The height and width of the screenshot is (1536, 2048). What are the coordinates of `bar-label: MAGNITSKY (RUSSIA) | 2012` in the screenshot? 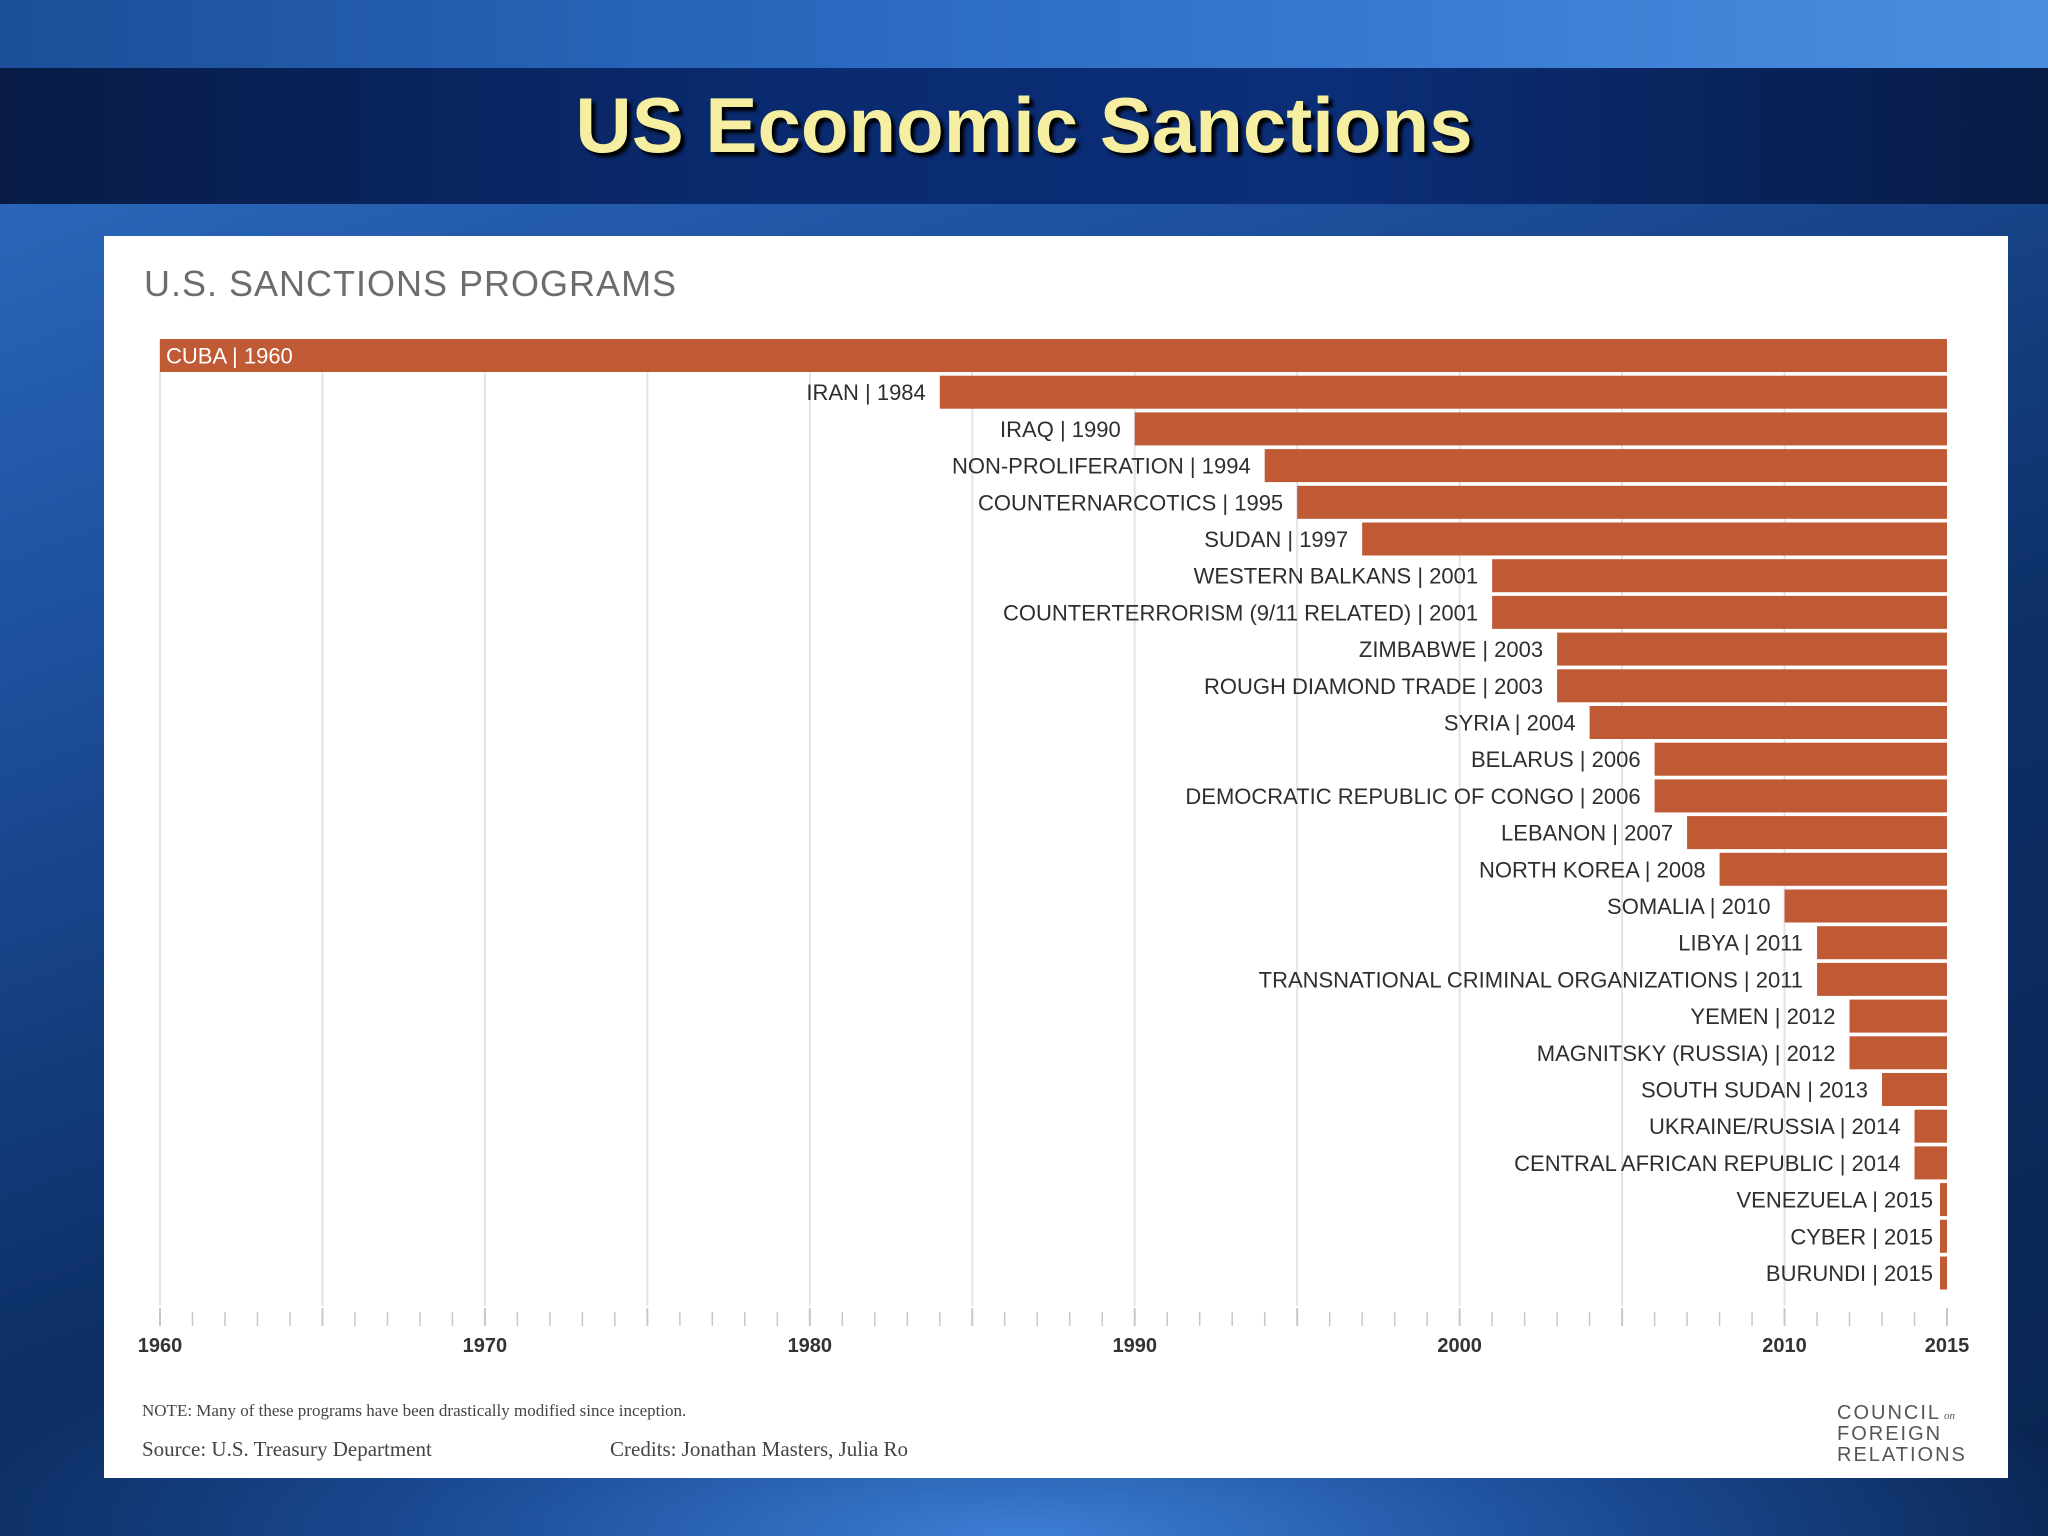 It's located at (1686, 1053).